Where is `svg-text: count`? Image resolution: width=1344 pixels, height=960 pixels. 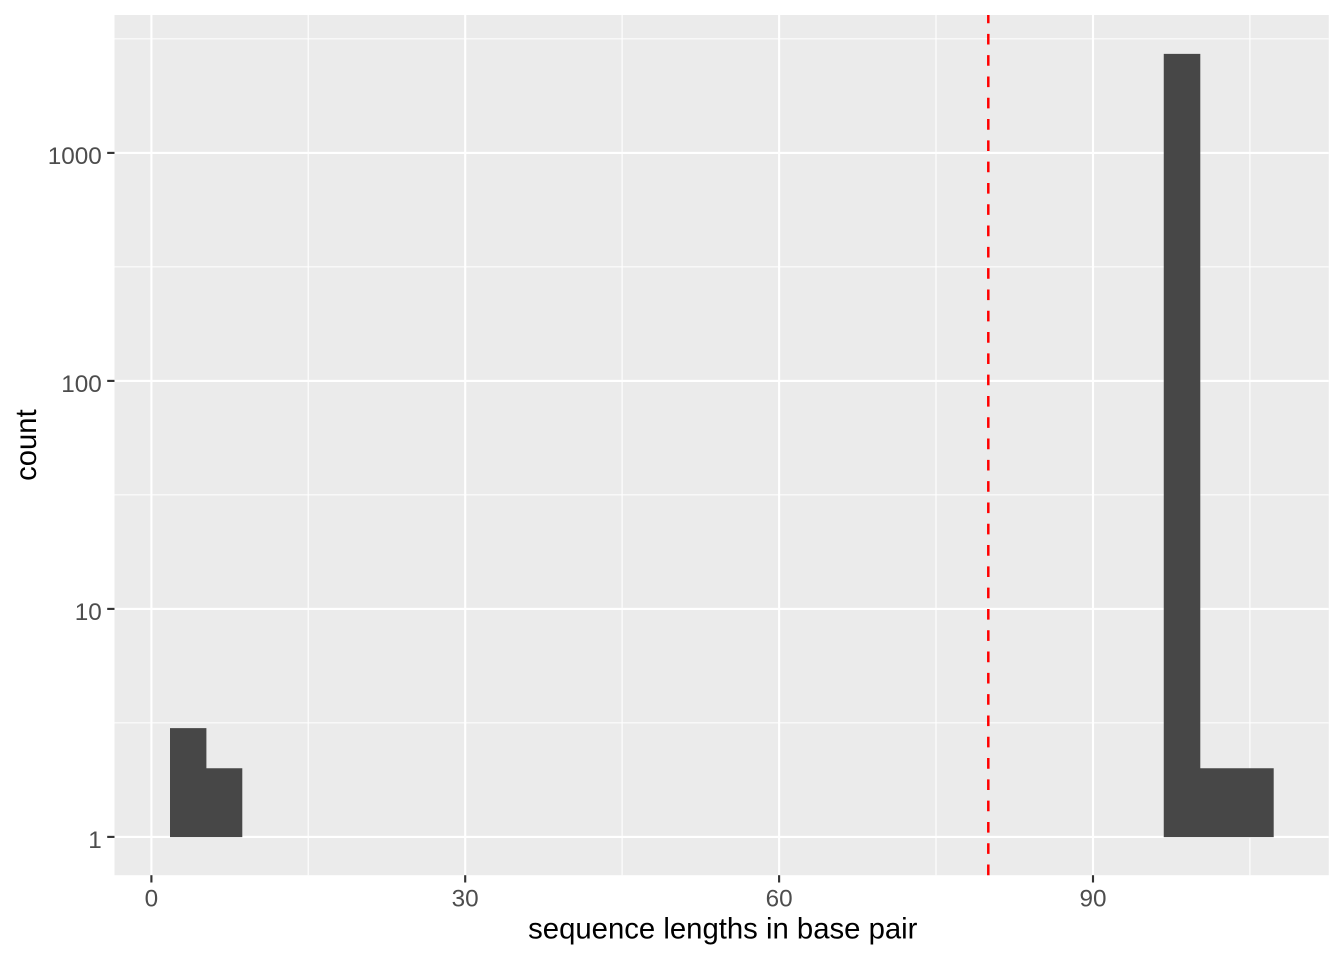
svg-text: count is located at coordinates (26, 445).